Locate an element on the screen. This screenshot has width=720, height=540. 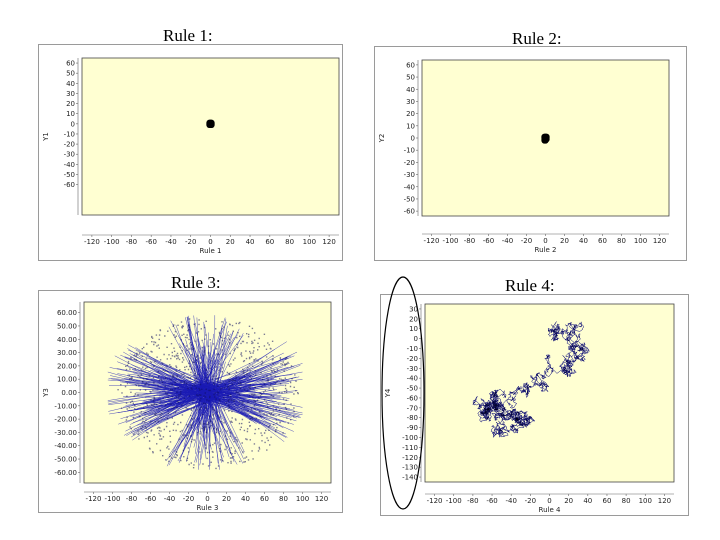
walk-spikes is located at coordinates (205, 392).